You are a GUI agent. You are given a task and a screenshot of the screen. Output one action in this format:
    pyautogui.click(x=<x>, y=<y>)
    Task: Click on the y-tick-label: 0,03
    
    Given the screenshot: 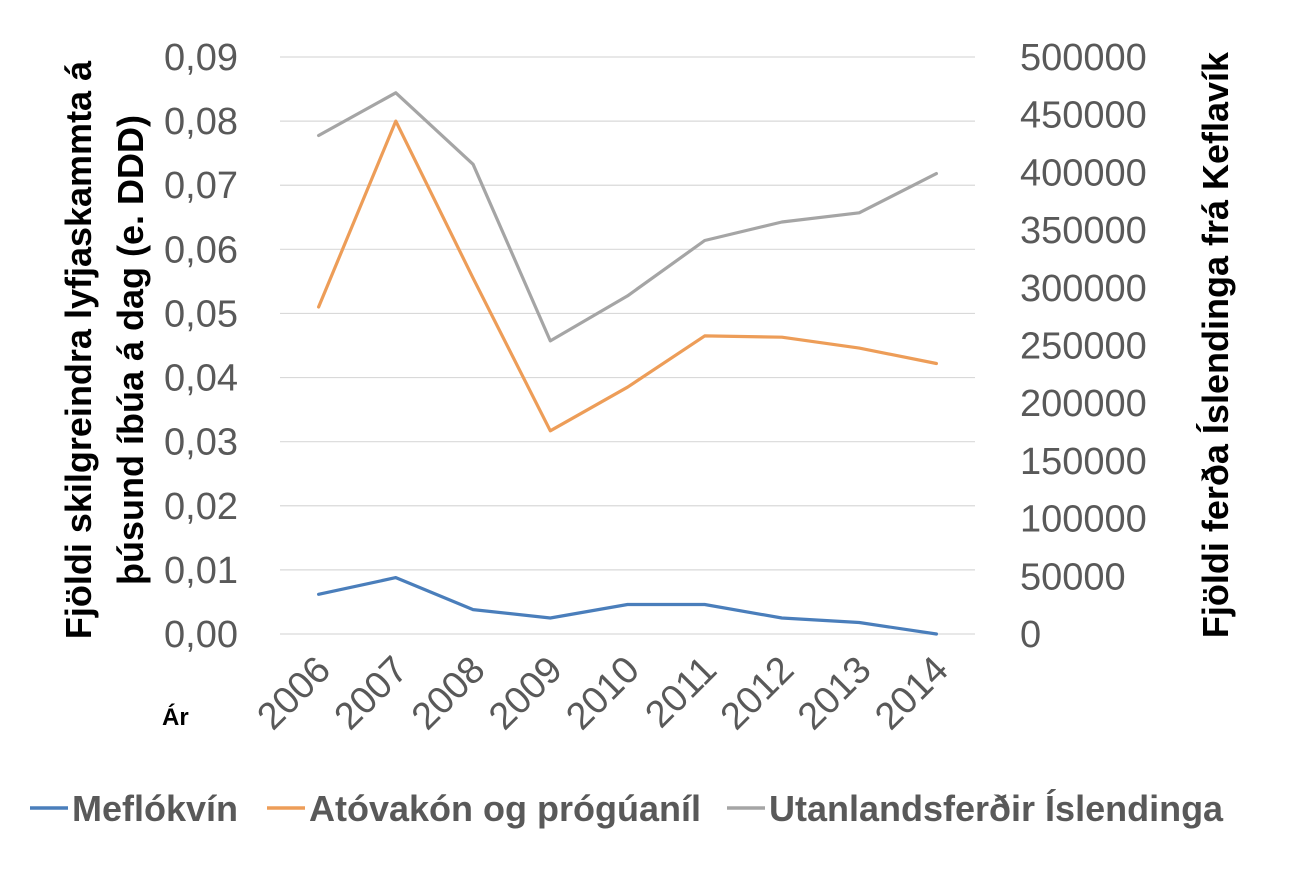 What is the action you would take?
    pyautogui.click(x=201, y=443)
    